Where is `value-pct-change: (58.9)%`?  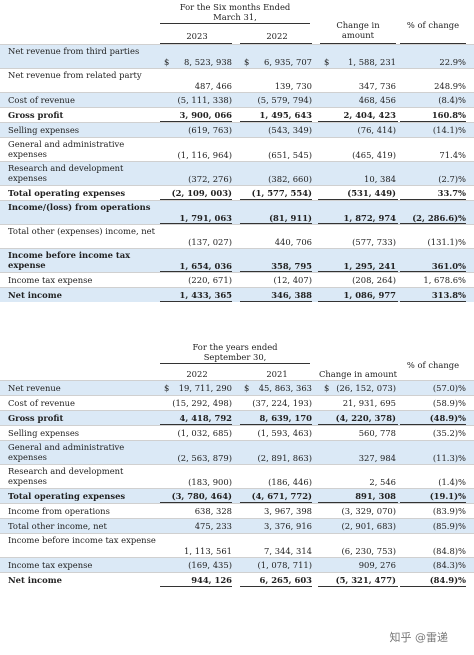
value-pct-change: (58.9)% is located at coordinates (449, 403).